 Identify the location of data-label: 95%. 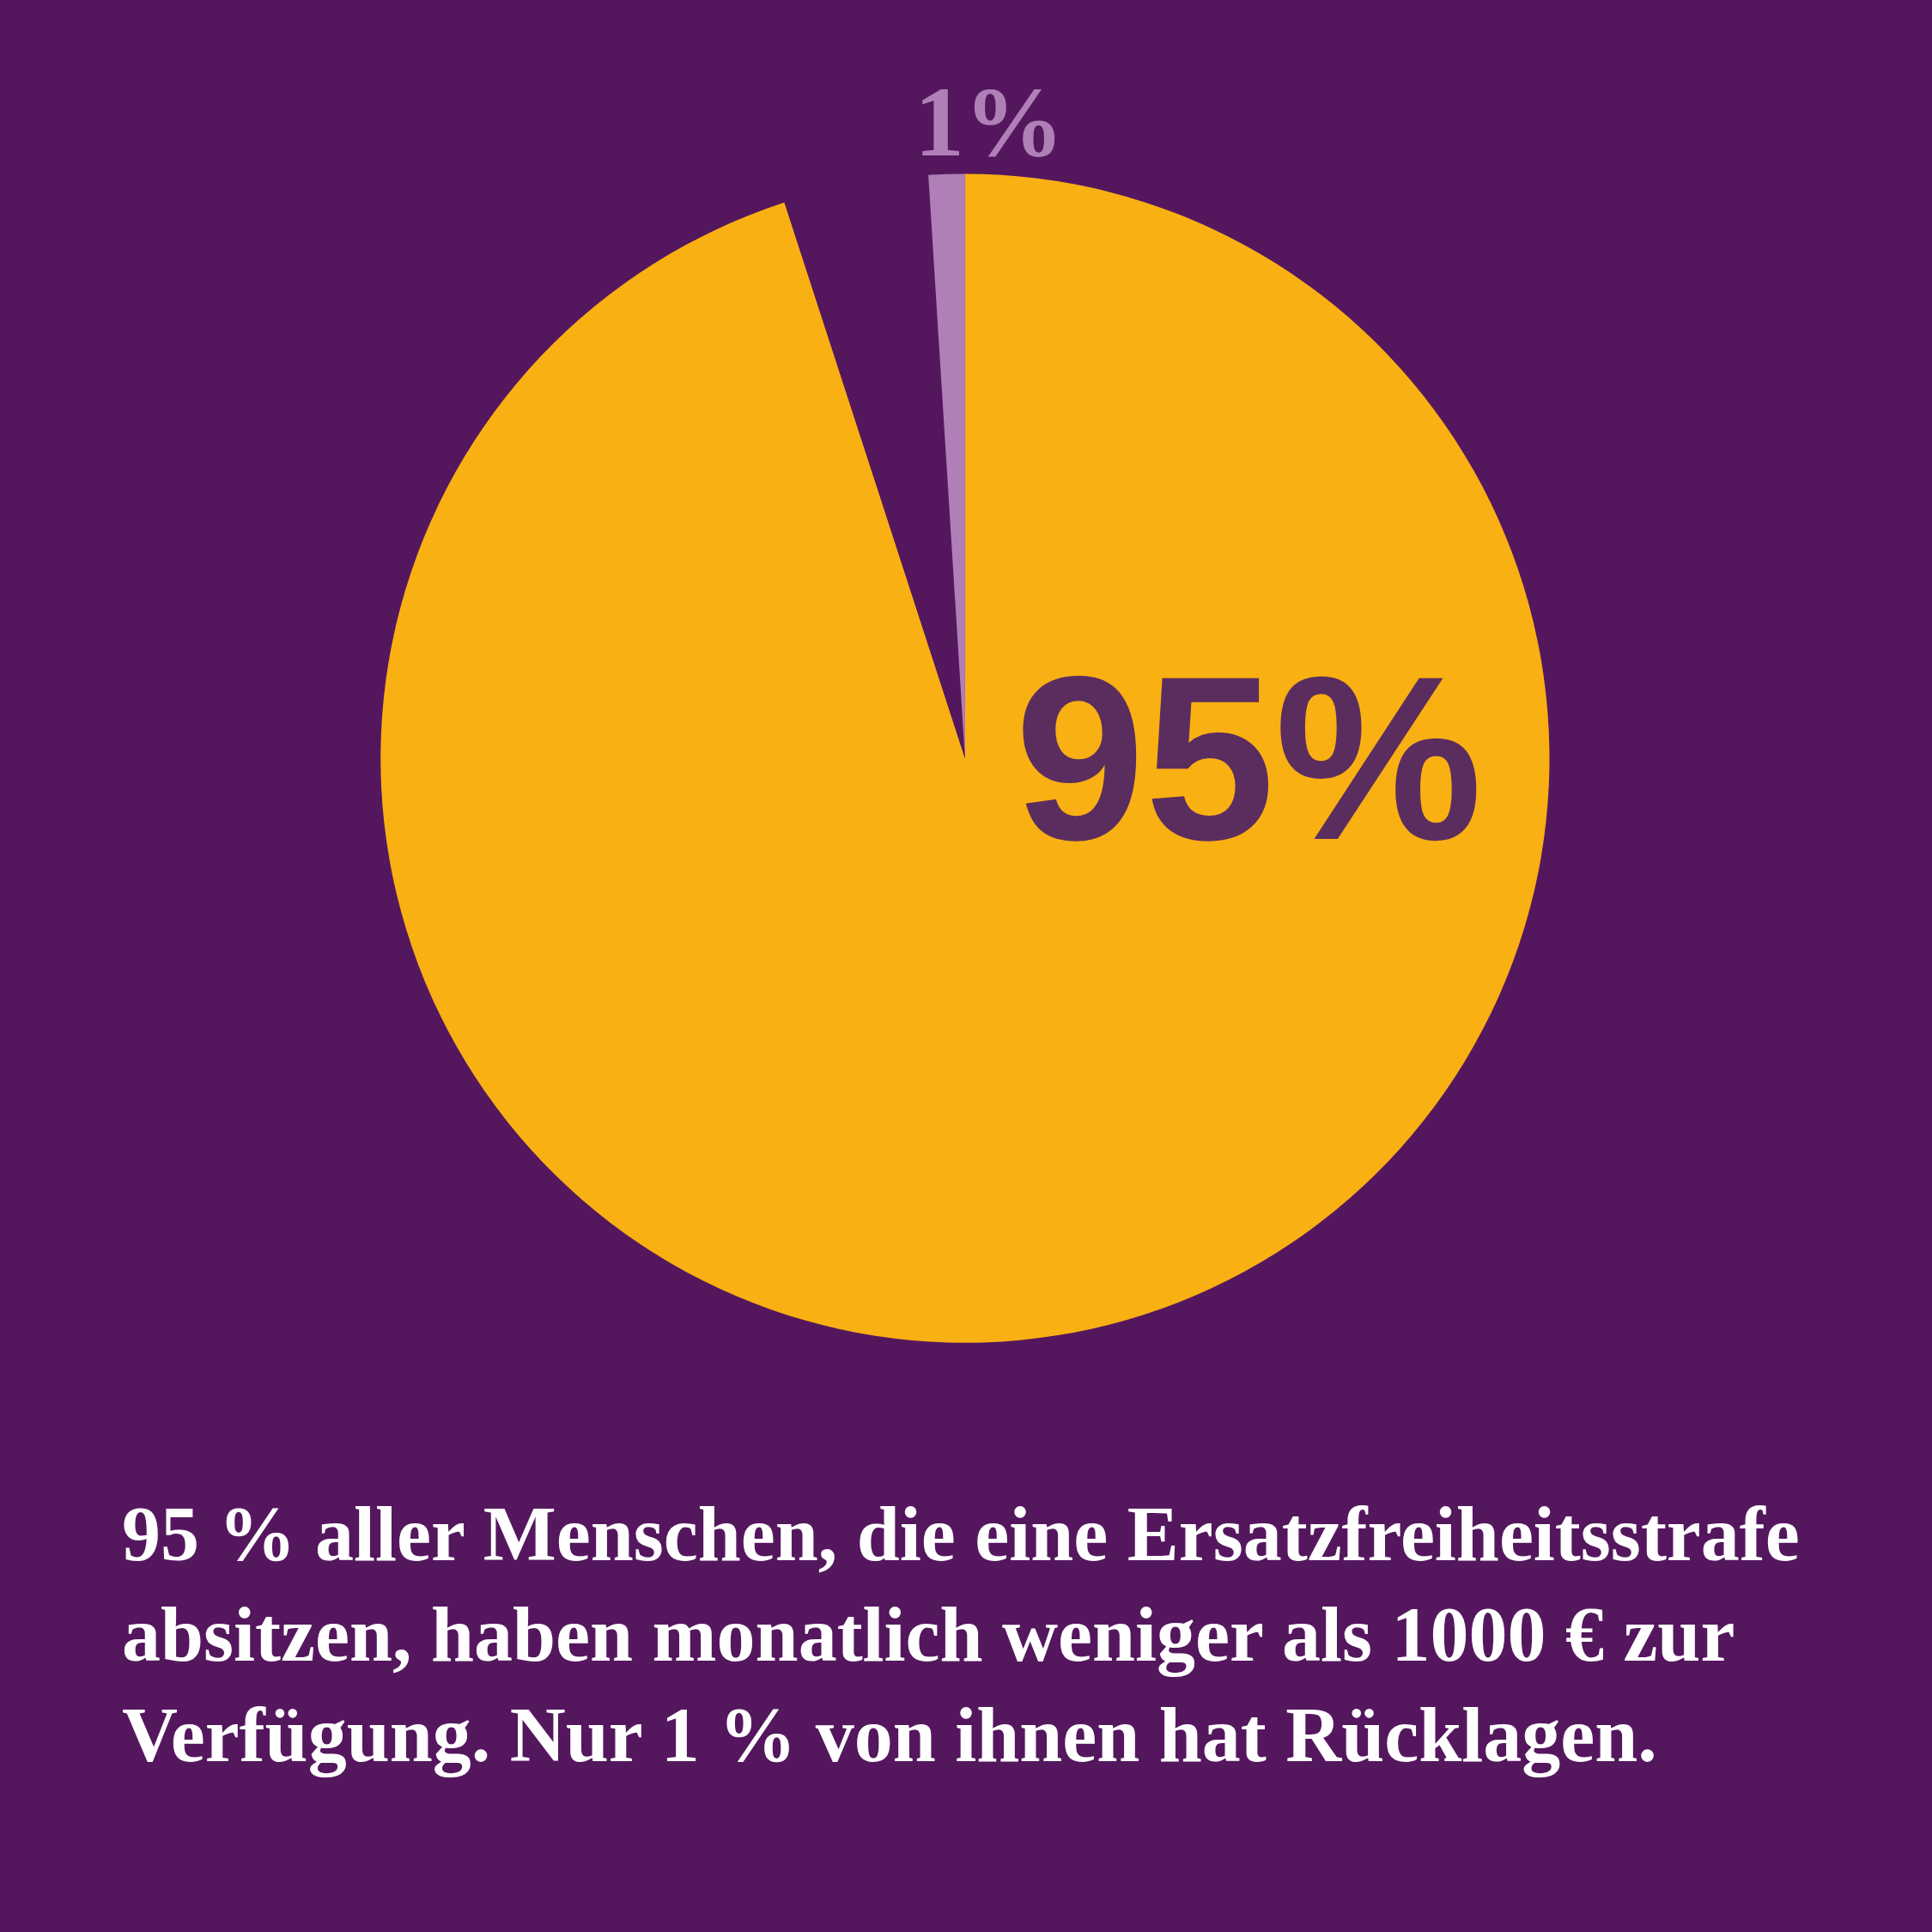
(1249, 759).